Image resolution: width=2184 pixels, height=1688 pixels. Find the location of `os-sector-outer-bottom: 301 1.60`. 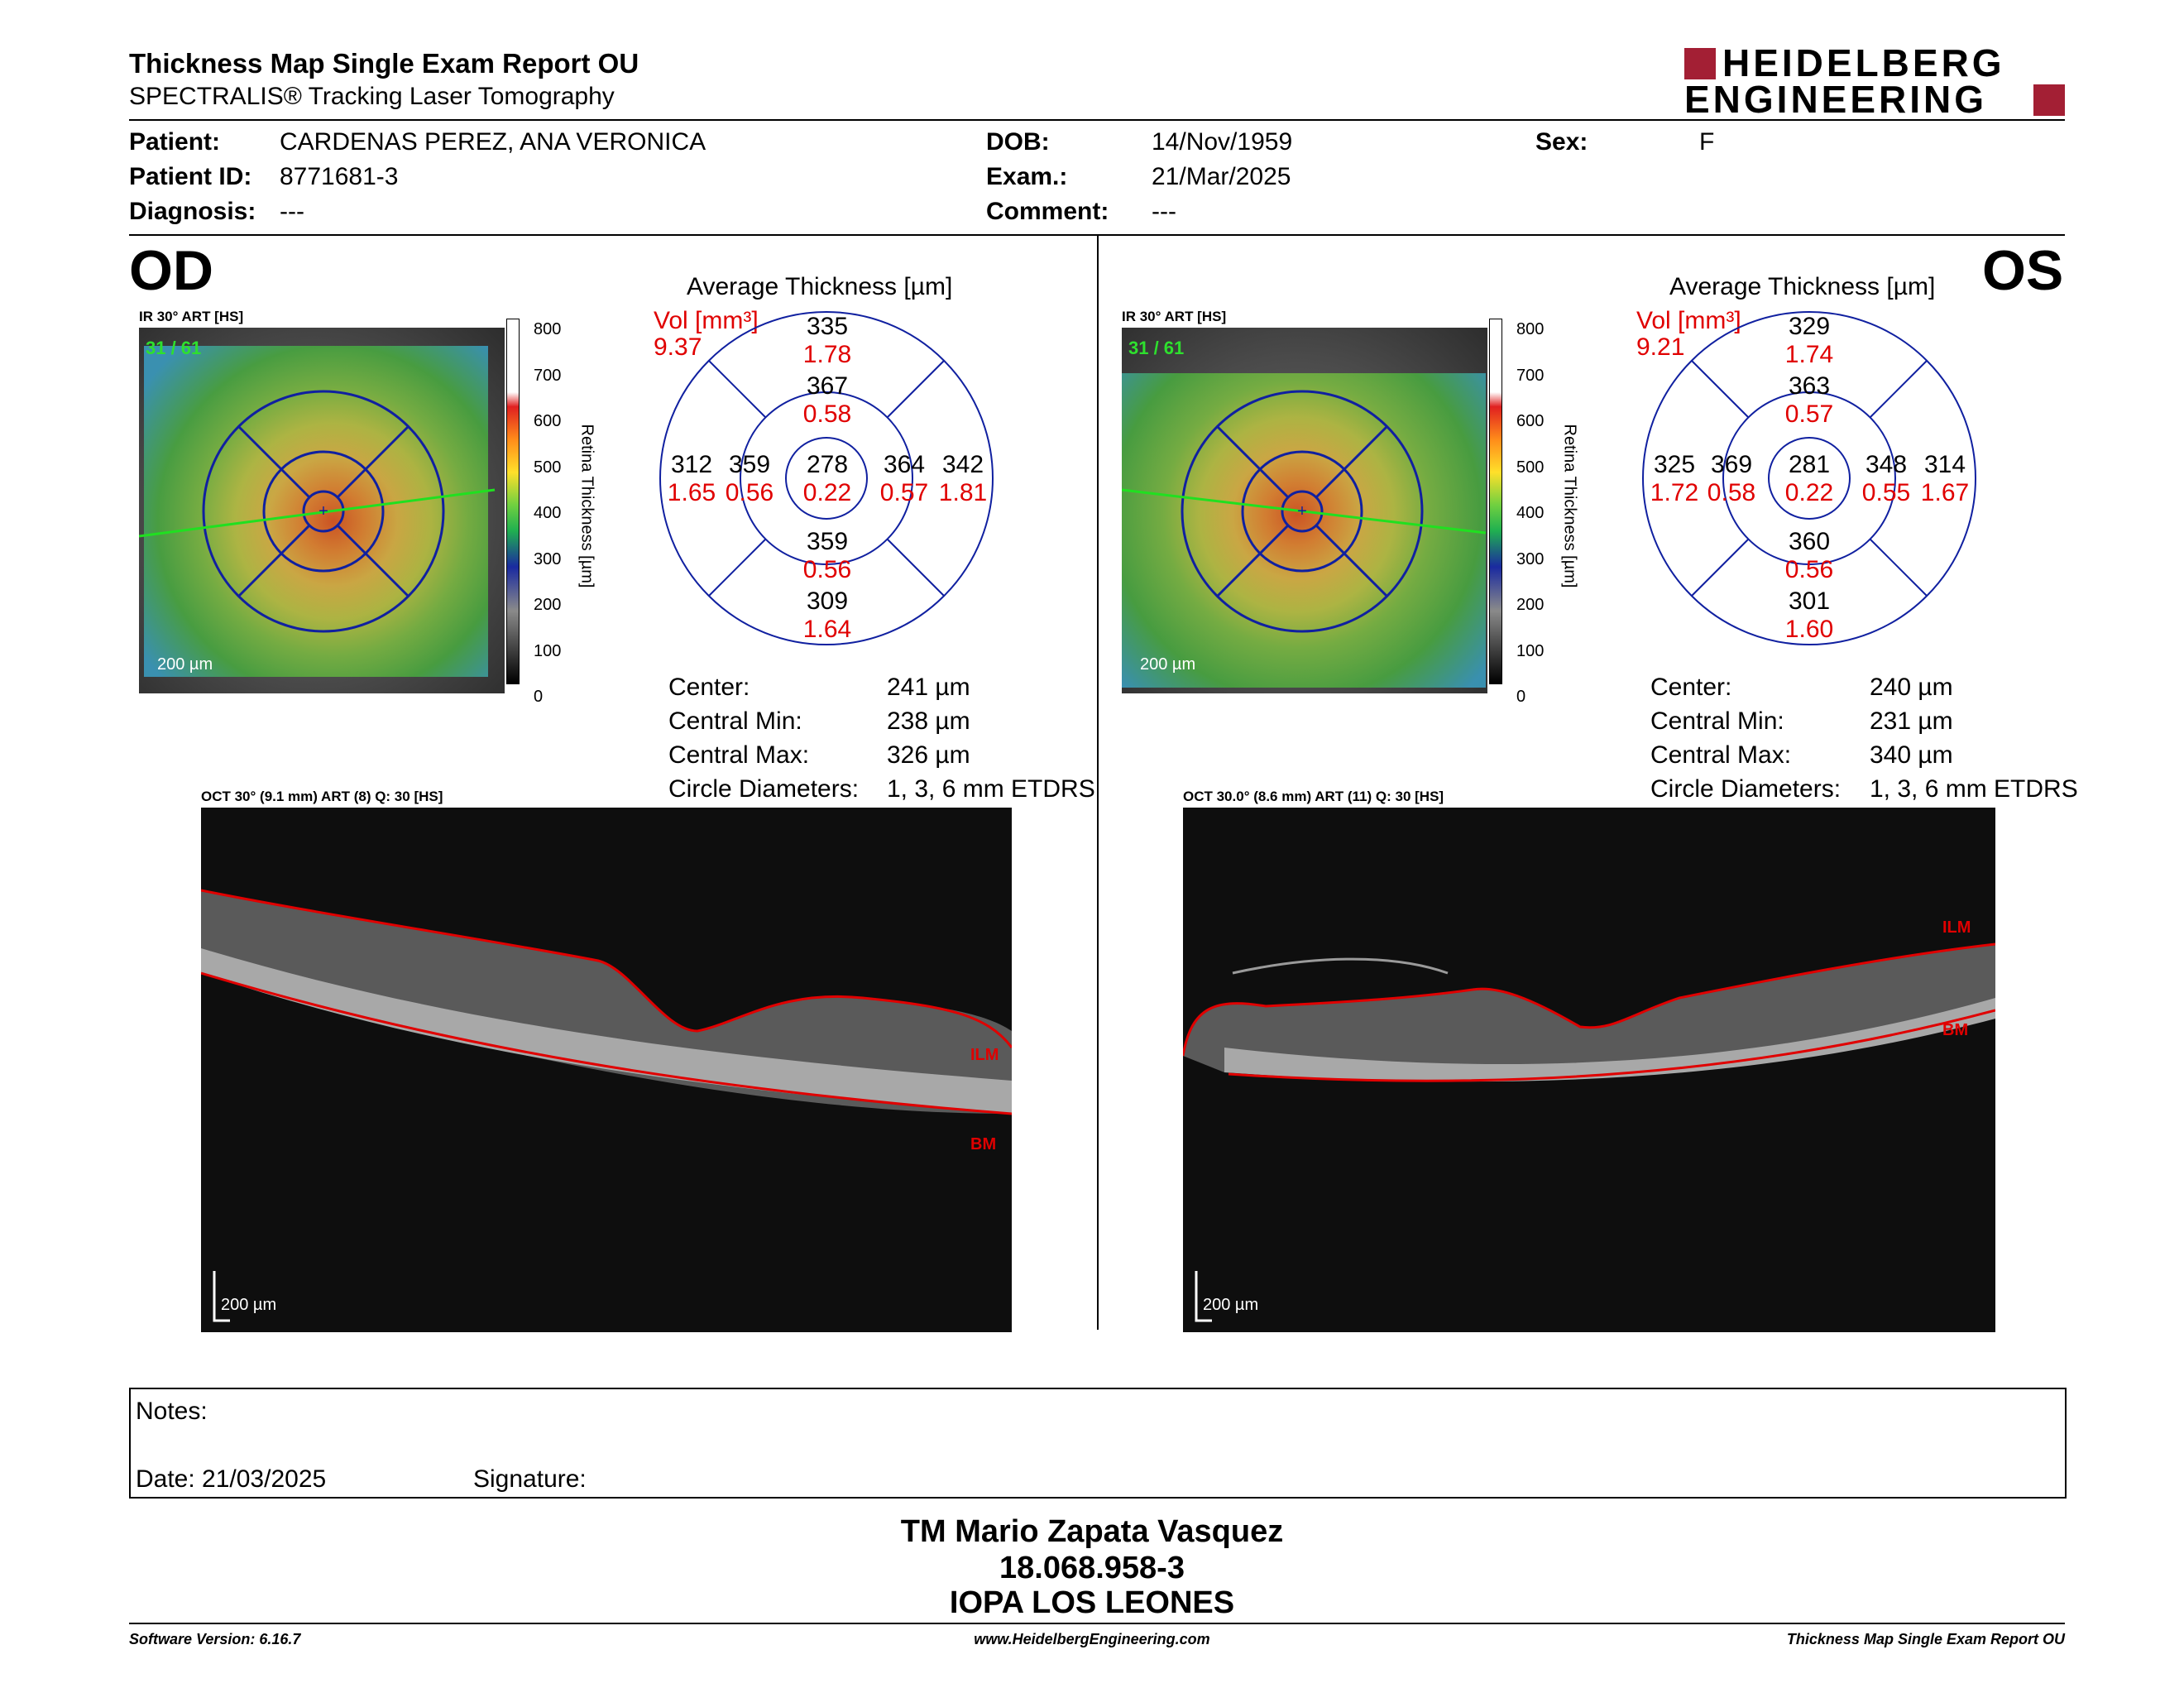

os-sector-outer-bottom: 301 1.60 is located at coordinates (1809, 615).